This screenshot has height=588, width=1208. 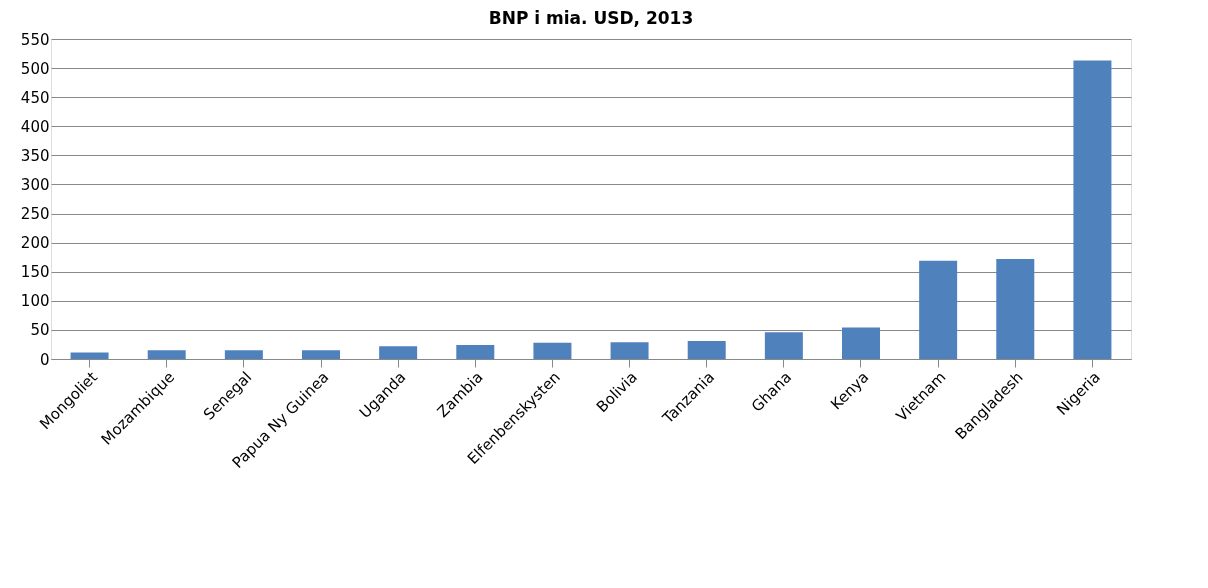 What do you see at coordinates (35, 301) in the screenshot?
I see `y-tick-label: 100` at bounding box center [35, 301].